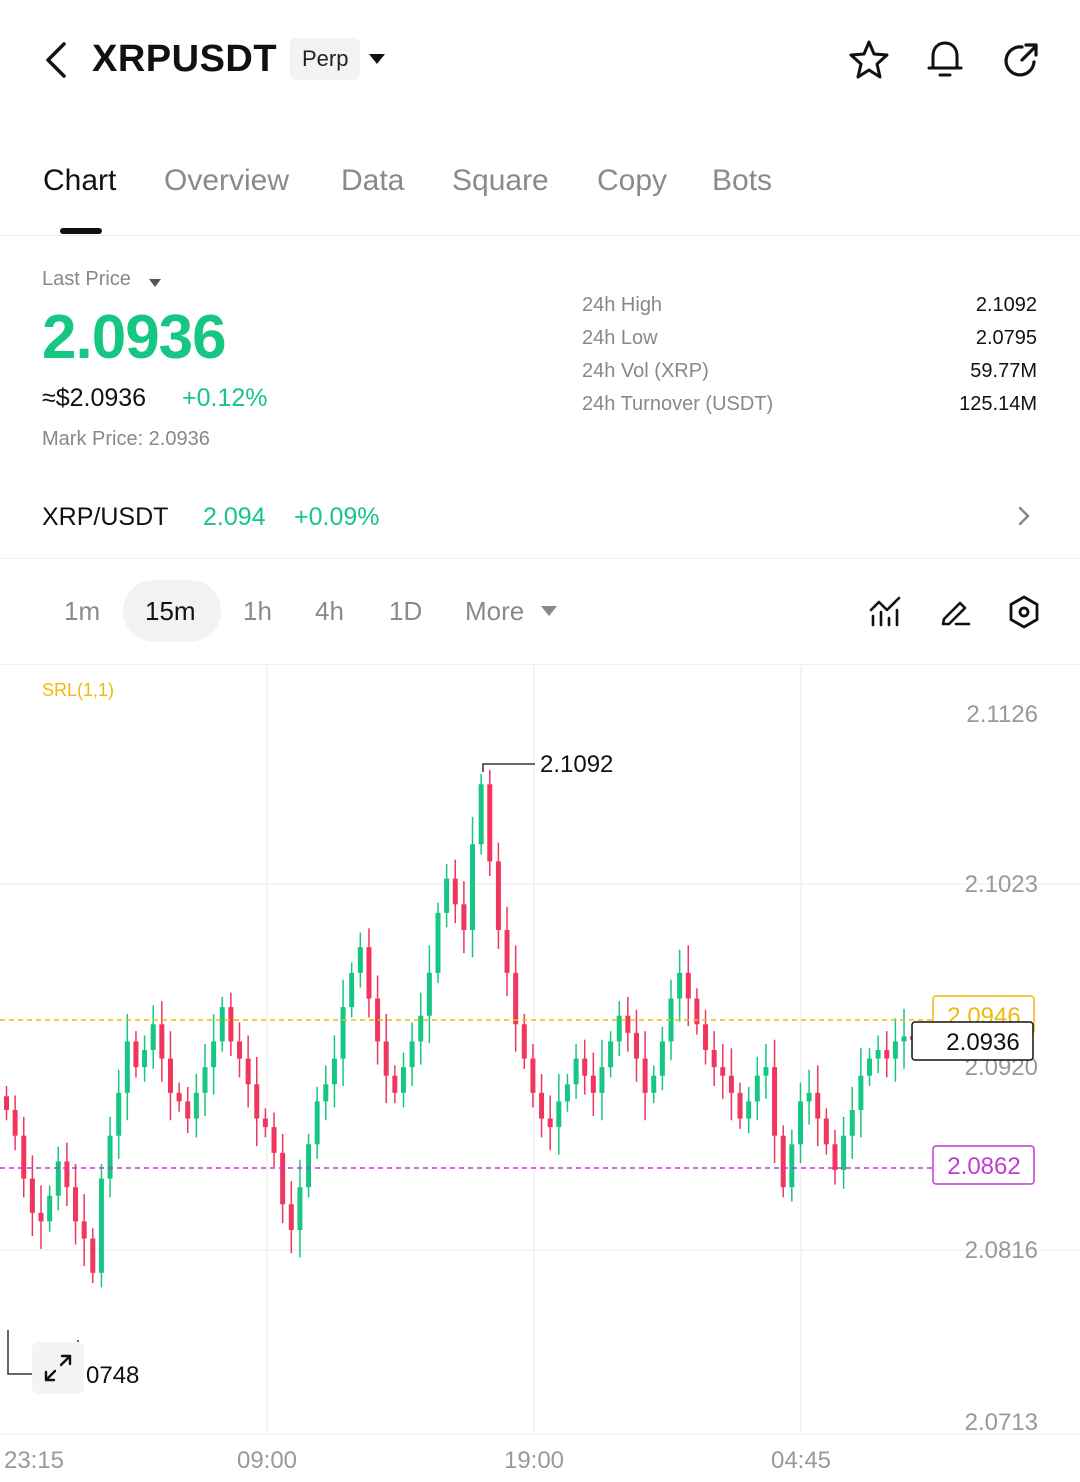  Describe the element at coordinates (406, 611) in the screenshot. I see `timeframe-1d: 1D` at that location.